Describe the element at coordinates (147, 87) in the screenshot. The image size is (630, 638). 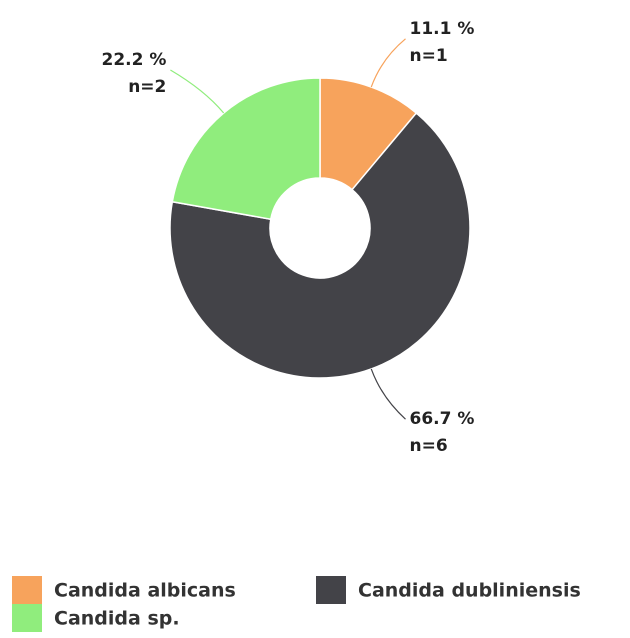
I see `count-label: n=2` at that location.